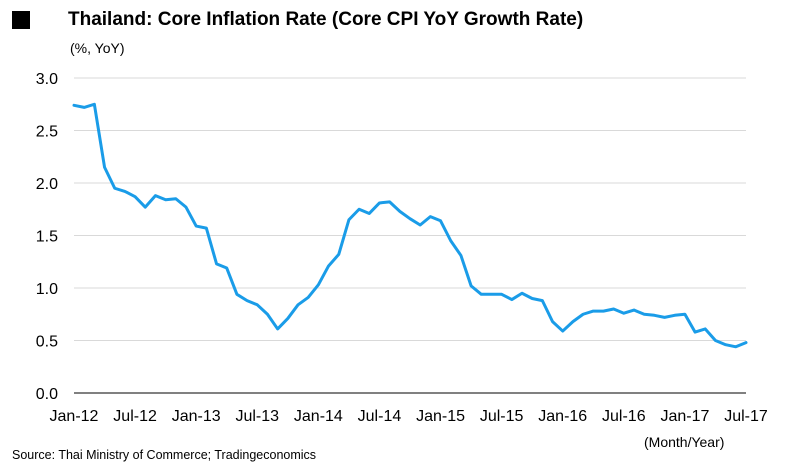 This screenshot has height=467, width=800. I want to click on x-tick-label: Jul-16, so click(624, 416).